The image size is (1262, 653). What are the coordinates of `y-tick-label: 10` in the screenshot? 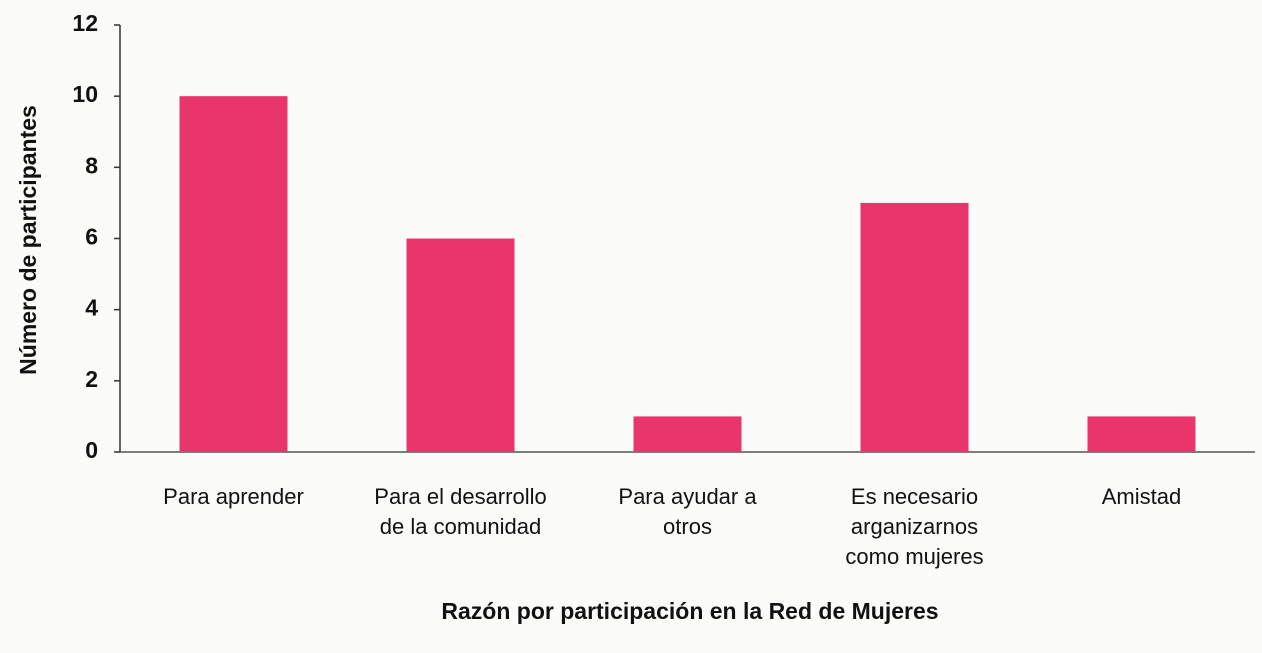 It's located at (85, 94).